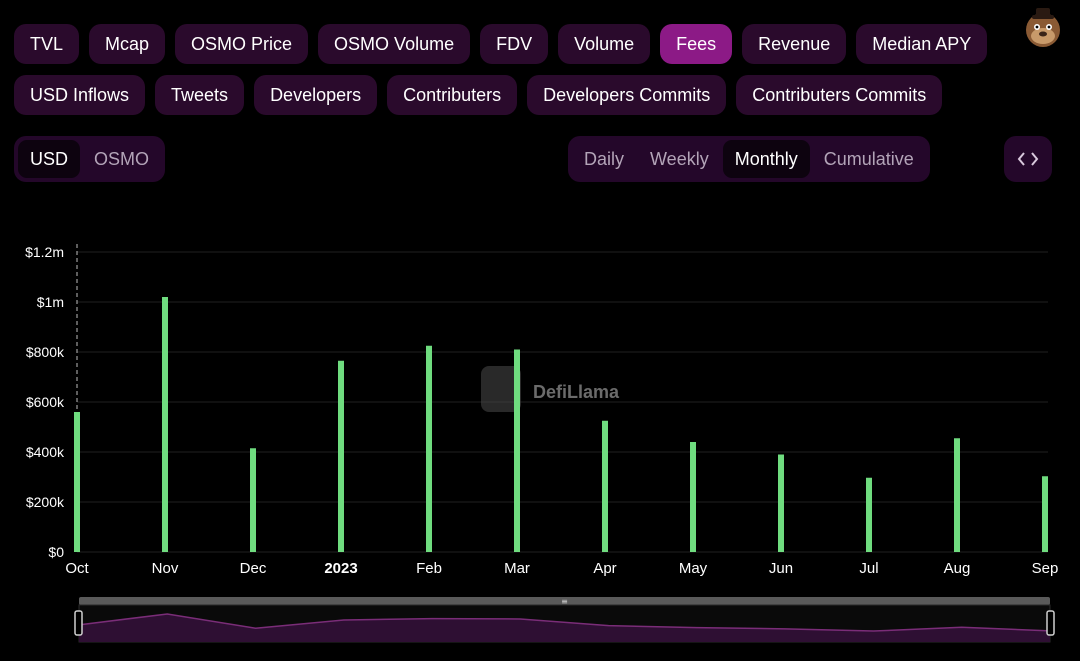 Image resolution: width=1080 pixels, height=661 pixels. I want to click on tab-volume: Volume, so click(604, 44).